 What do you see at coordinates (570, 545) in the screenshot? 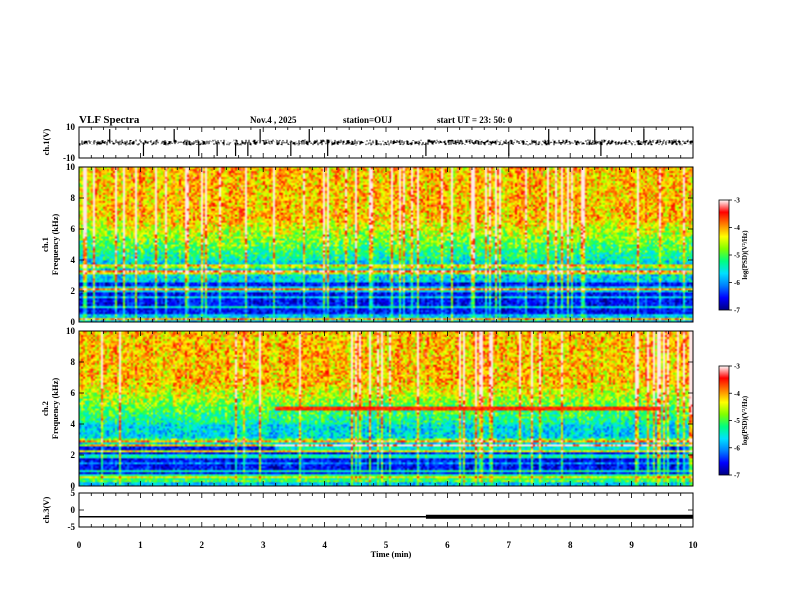
I see `x-tick-label: 8` at bounding box center [570, 545].